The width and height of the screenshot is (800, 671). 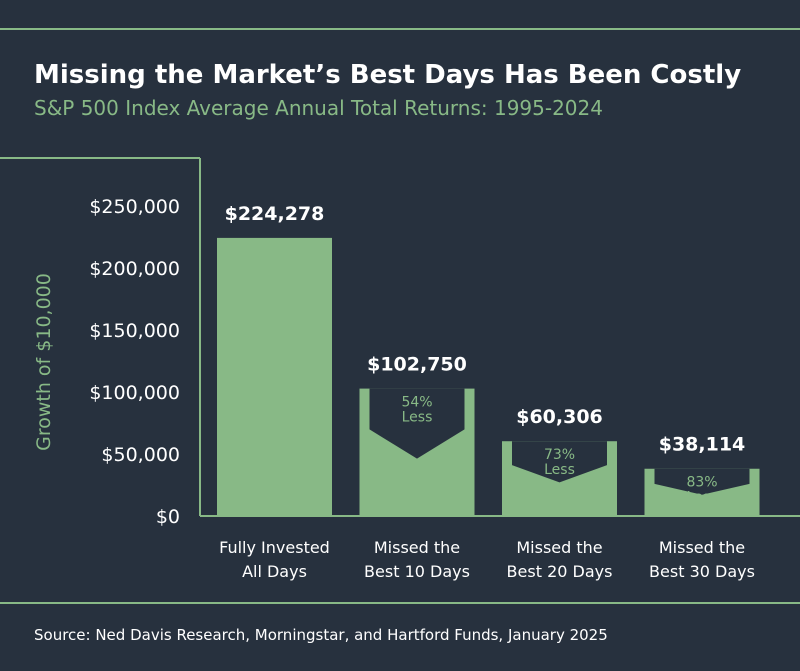 What do you see at coordinates (400, 603) in the screenshot?
I see `bottom-divider` at bounding box center [400, 603].